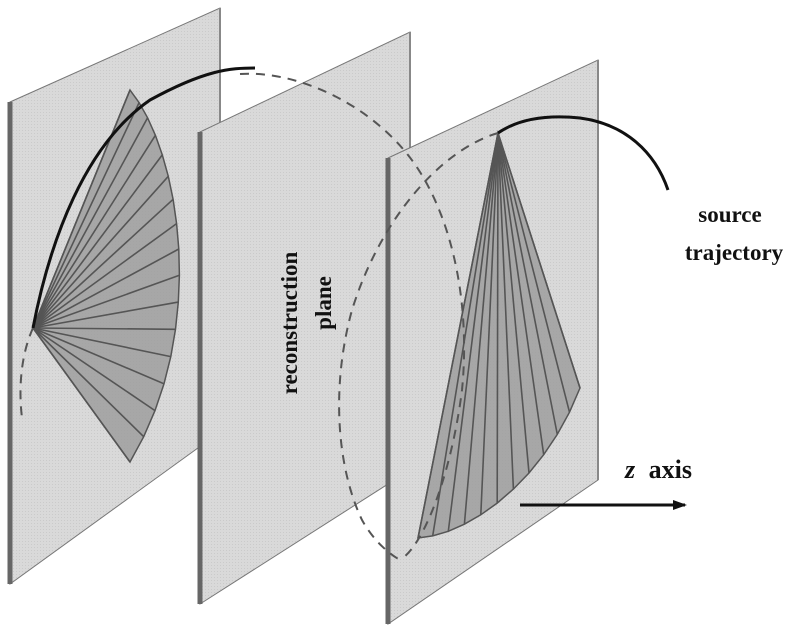  I want to click on reconstruction-label: reconstruction, so click(289, 322).